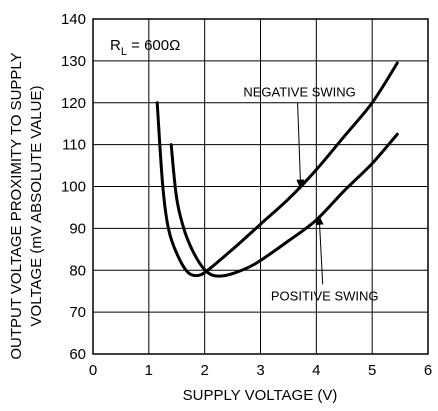 This screenshot has width=438, height=411. I want to click on load-resistance-value: = 600Ω, so click(153, 45).